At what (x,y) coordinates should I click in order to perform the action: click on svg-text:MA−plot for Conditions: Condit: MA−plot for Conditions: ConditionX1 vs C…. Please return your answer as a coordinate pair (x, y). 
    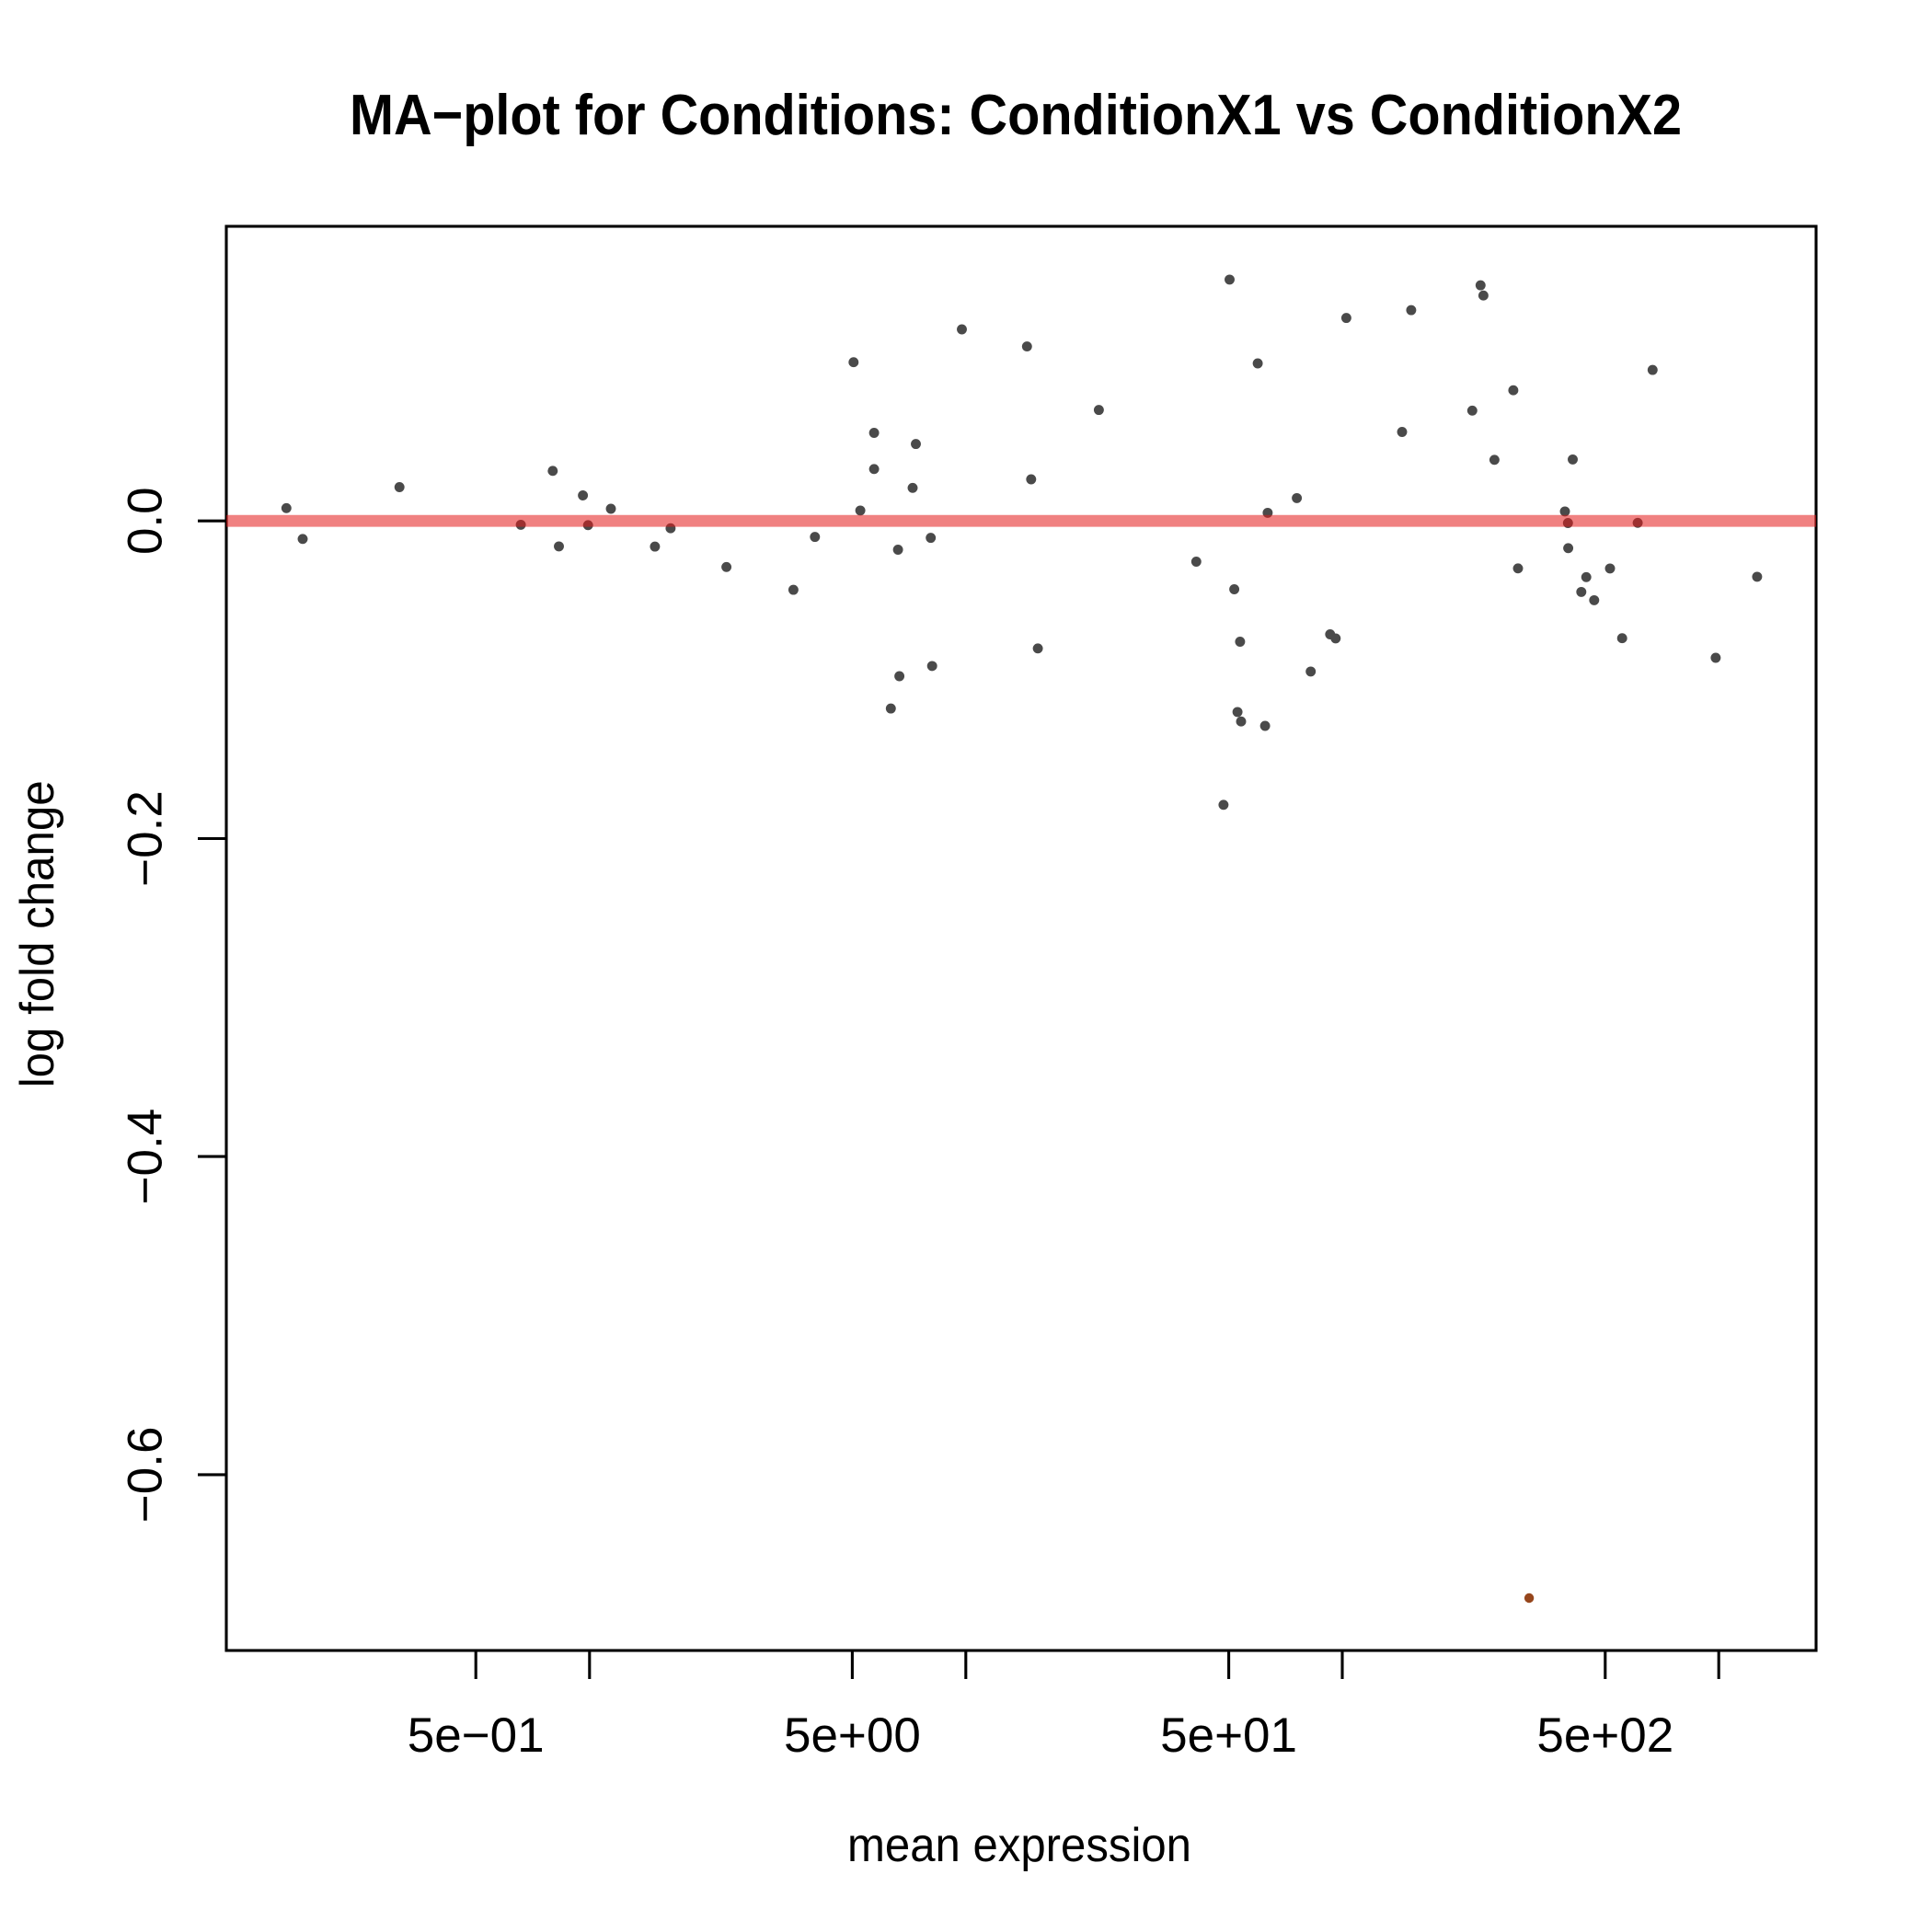
    Looking at the image, I should click on (1016, 115).